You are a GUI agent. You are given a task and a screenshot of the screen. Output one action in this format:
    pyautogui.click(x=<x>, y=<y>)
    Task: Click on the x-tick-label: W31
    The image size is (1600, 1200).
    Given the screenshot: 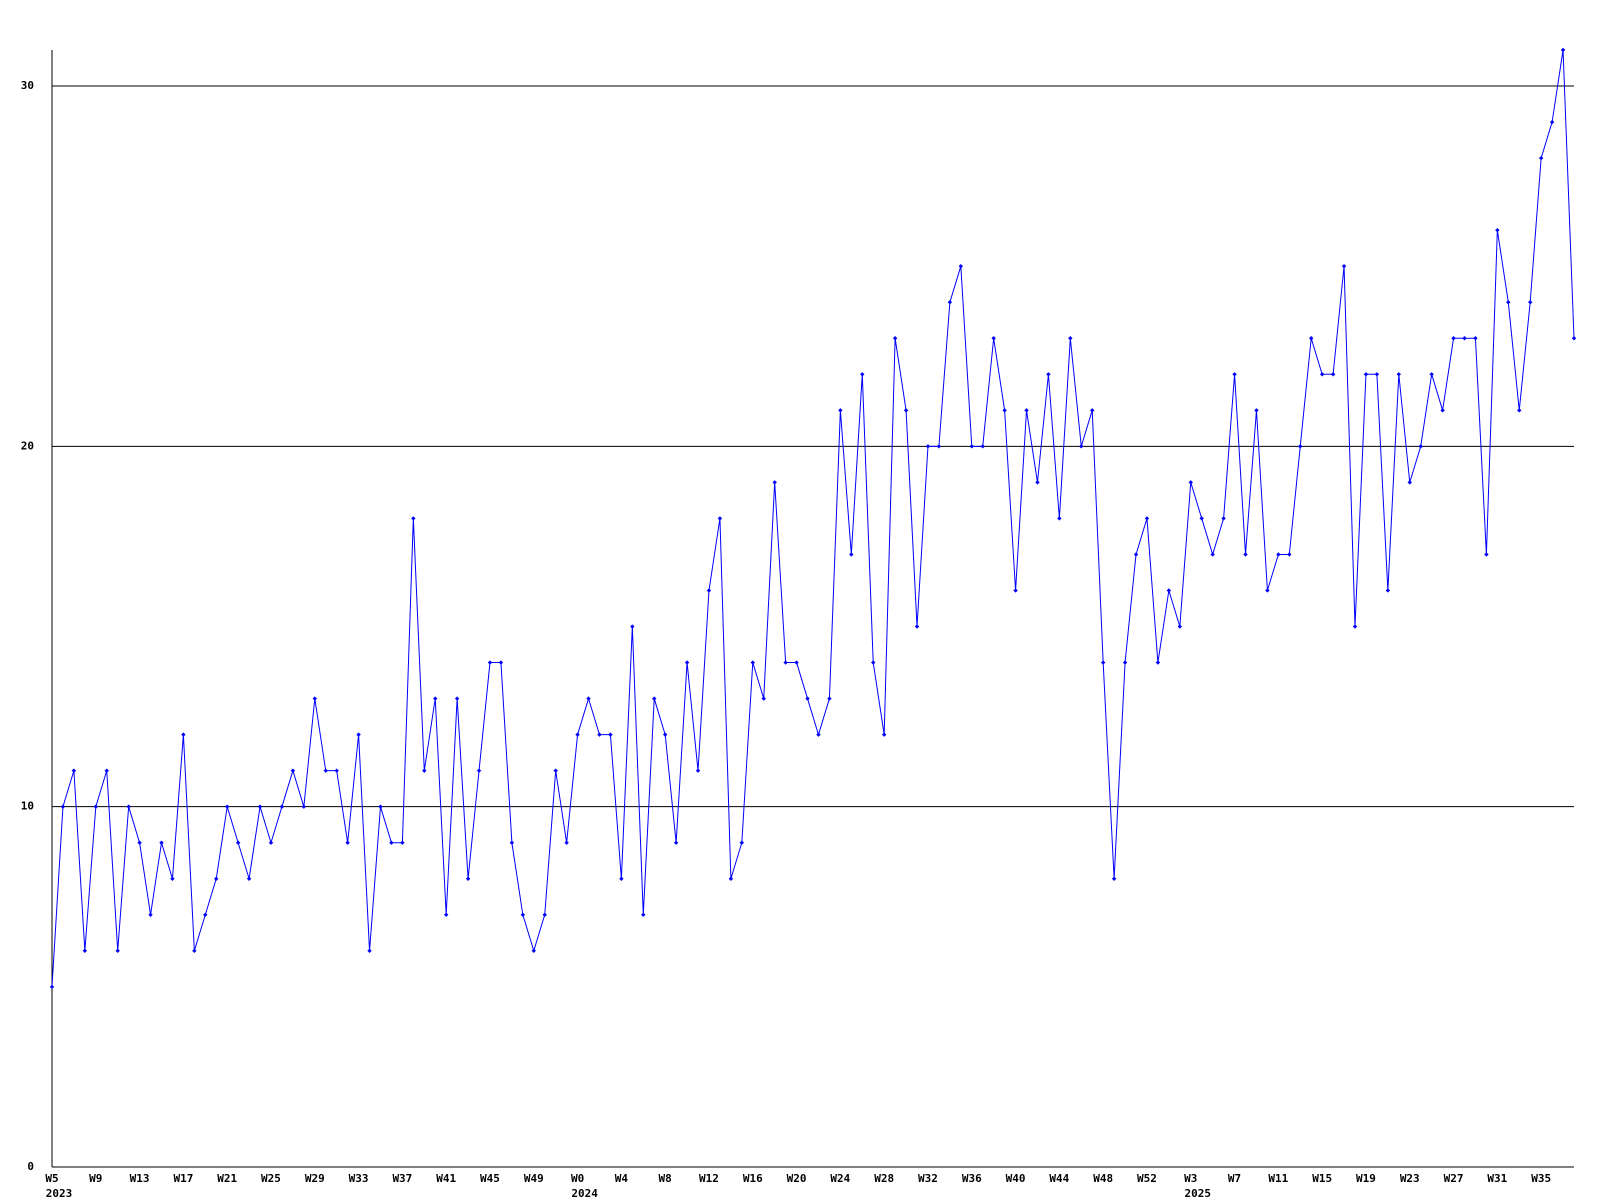 What is the action you would take?
    pyautogui.click(x=1497, y=1178)
    